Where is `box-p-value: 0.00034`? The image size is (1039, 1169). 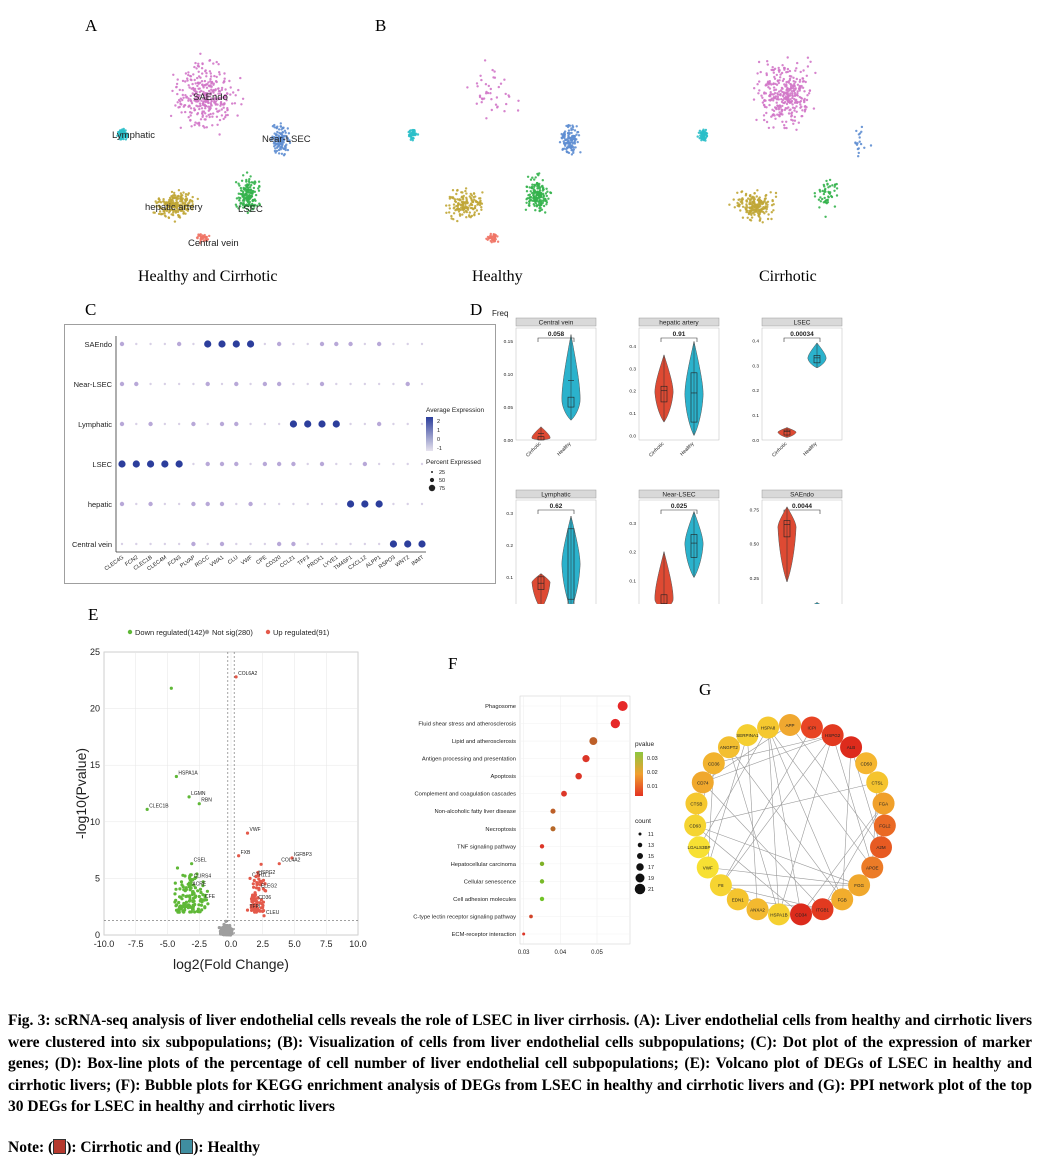
box-p-value: 0.00034 is located at coordinates (802, 334).